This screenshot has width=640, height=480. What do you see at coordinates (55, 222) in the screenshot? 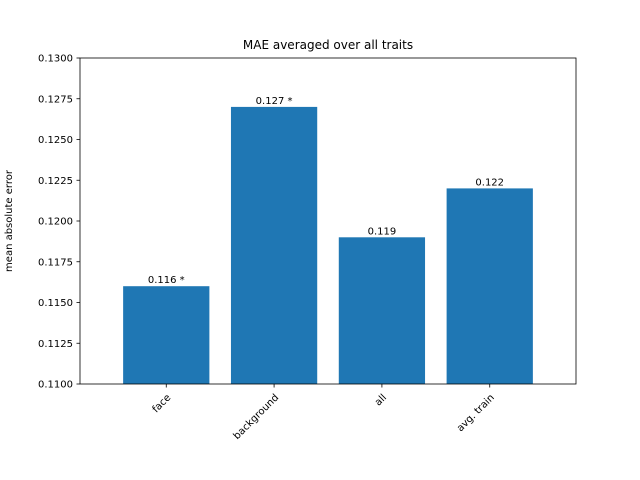
I see `y-tick-label: 0.1200` at bounding box center [55, 222].